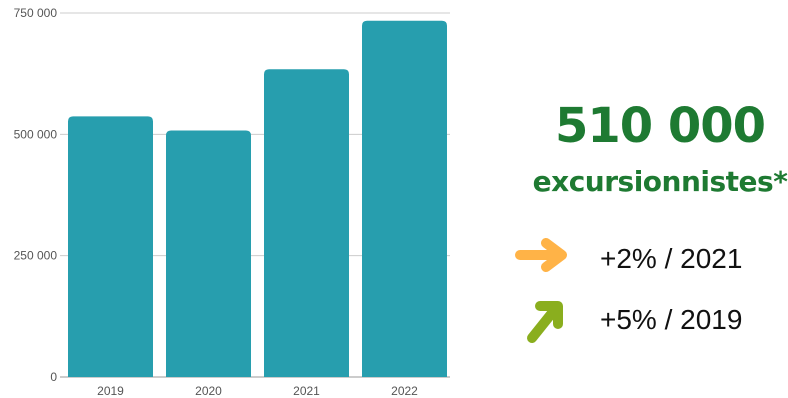 This screenshot has height=398, width=788. Describe the element at coordinates (110, 391) in the screenshot. I see `x-tick-label: 2019` at that location.